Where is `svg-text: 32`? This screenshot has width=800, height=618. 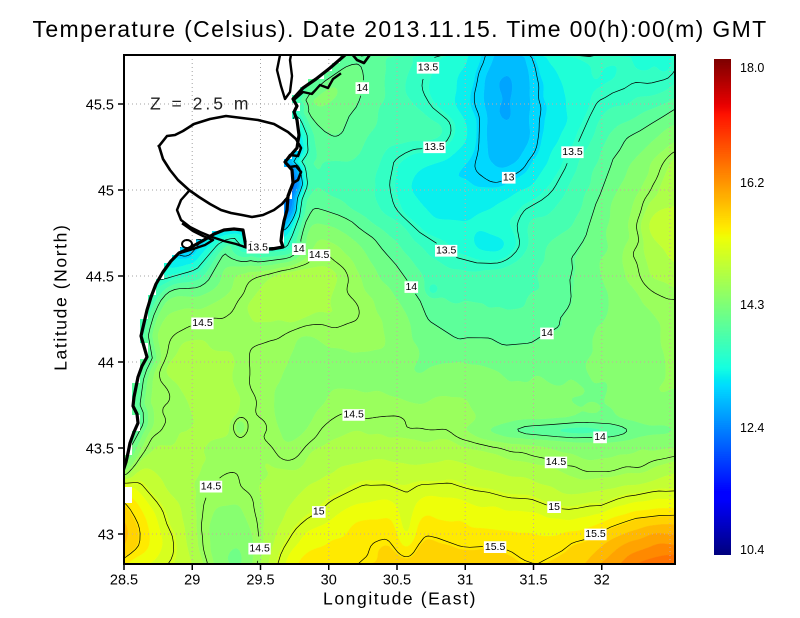
svg-text: 32 is located at coordinates (602, 581).